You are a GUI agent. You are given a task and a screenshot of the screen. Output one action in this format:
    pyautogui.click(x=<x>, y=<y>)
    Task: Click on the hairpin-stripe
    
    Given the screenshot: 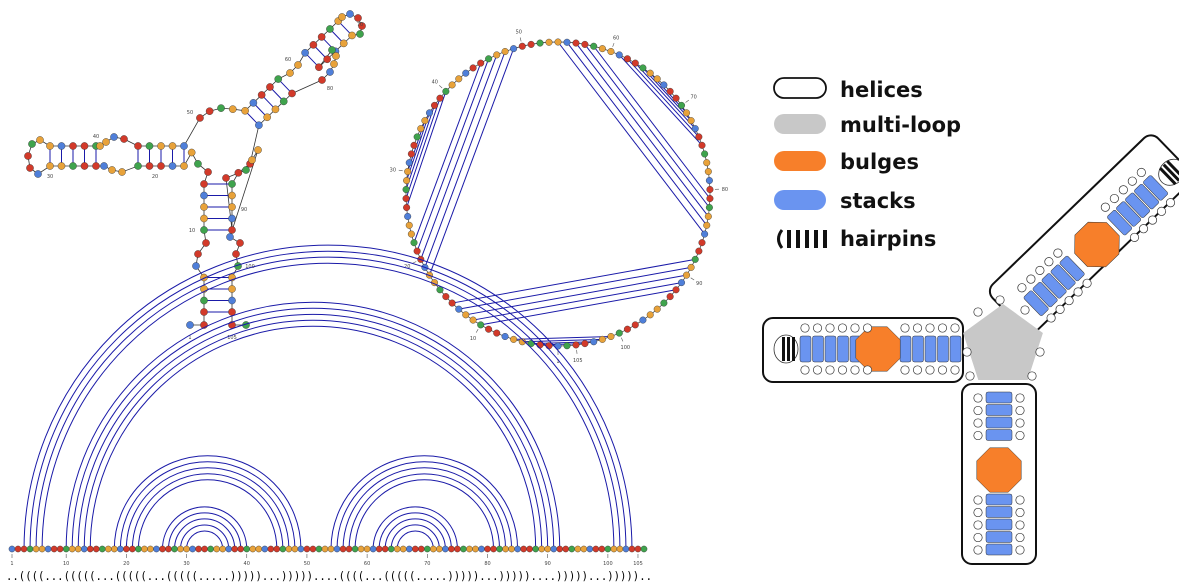 What is the action you would take?
    pyautogui.click(x=1168, y=176)
    